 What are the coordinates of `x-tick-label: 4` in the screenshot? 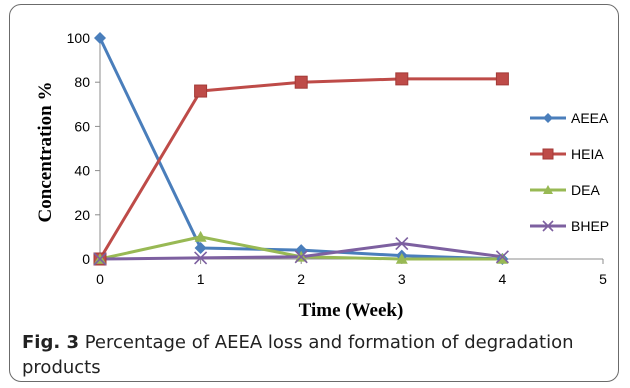 It's located at (503, 279).